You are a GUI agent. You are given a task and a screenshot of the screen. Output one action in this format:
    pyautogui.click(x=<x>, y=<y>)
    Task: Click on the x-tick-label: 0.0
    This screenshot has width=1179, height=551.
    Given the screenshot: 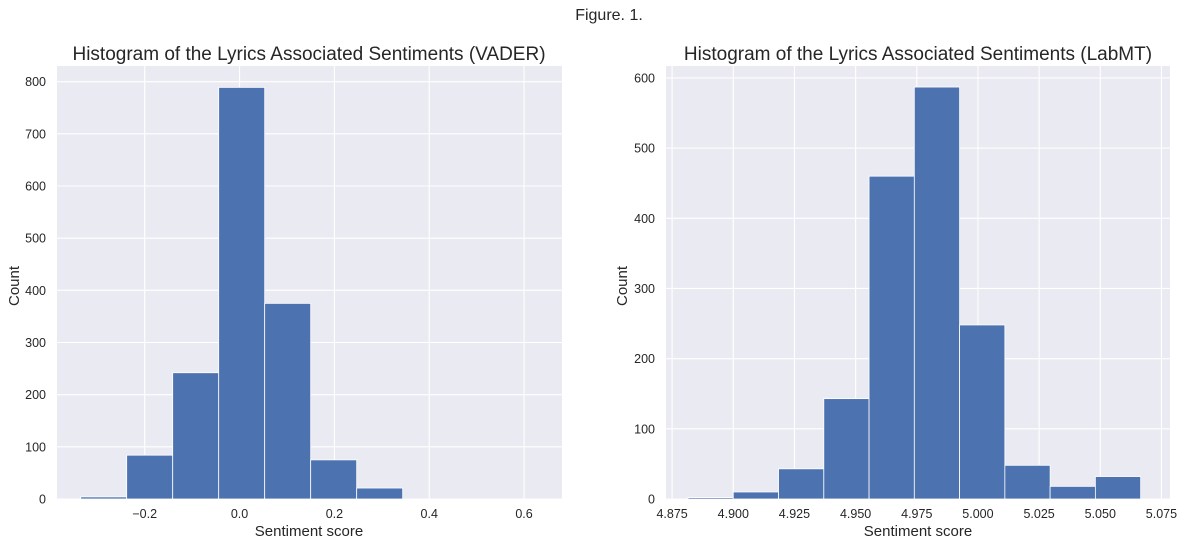 What is the action you would take?
    pyautogui.click(x=239, y=514)
    